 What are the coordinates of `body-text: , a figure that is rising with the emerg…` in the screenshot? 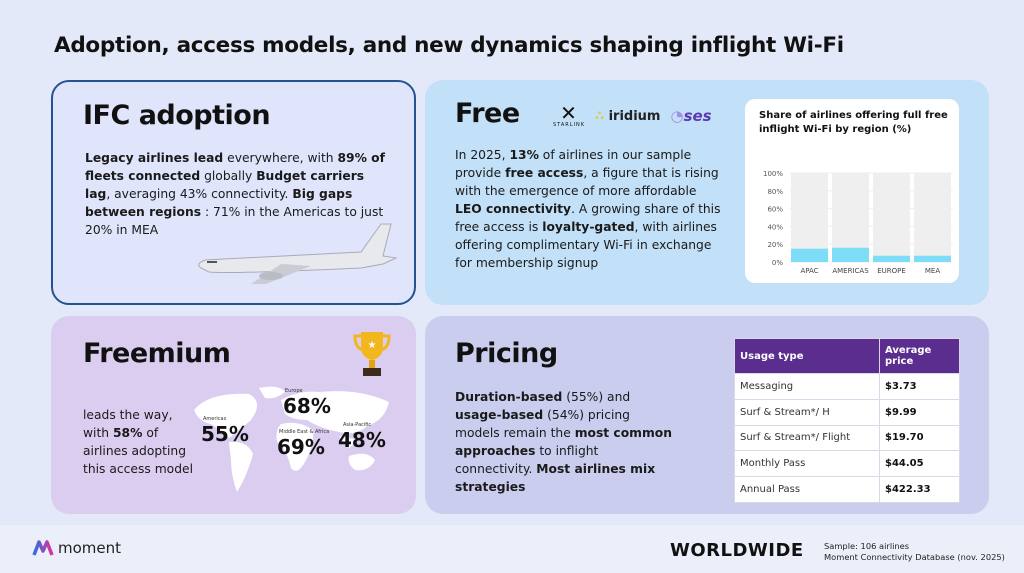 It's located at (587, 182).